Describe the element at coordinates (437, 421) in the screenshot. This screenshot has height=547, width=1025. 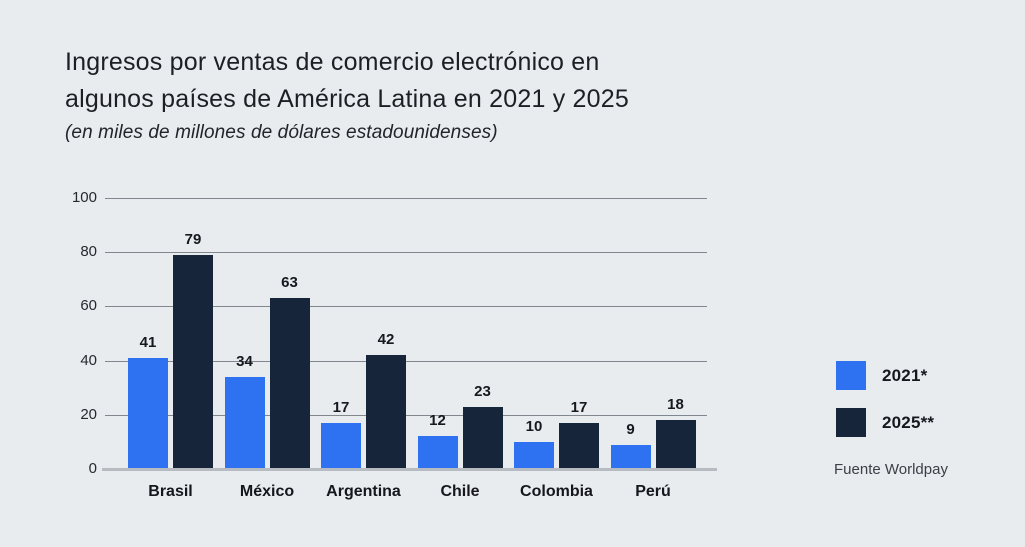
I see `value-label-2021-Chile: 12` at that location.